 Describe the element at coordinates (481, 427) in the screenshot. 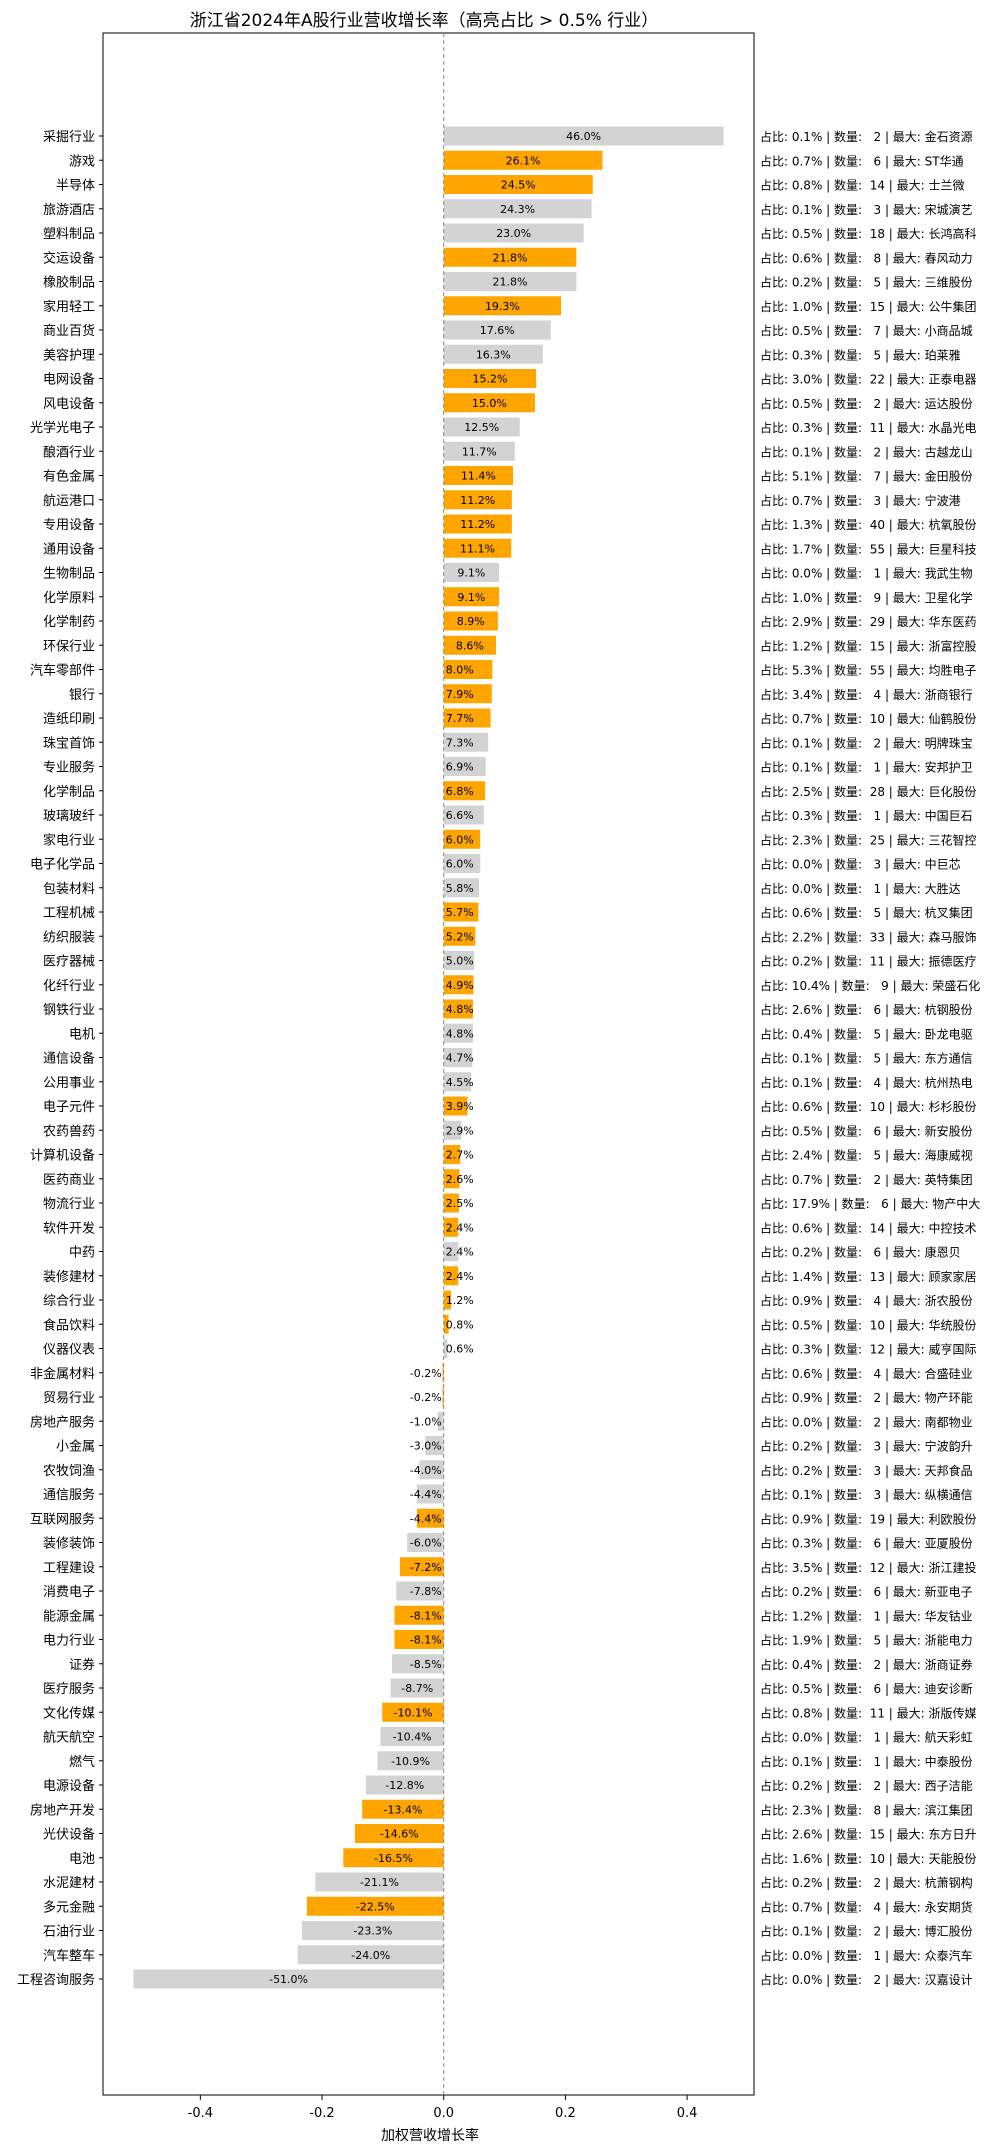

I see `bar-value-label: 12.5%` at that location.